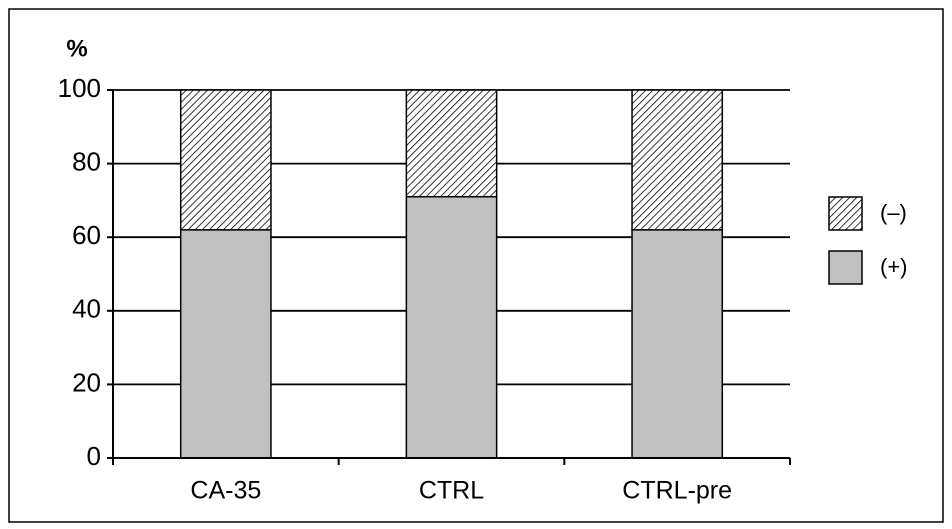  I want to click on y-tick-label: 0, so click(94, 456).